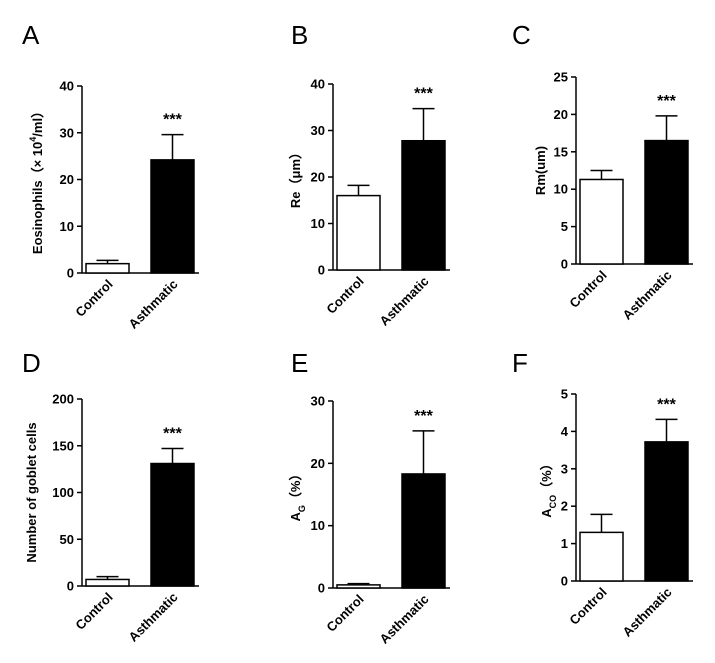  Describe the element at coordinates (564, 468) in the screenshot. I see `y-tick-label: 3` at that location.